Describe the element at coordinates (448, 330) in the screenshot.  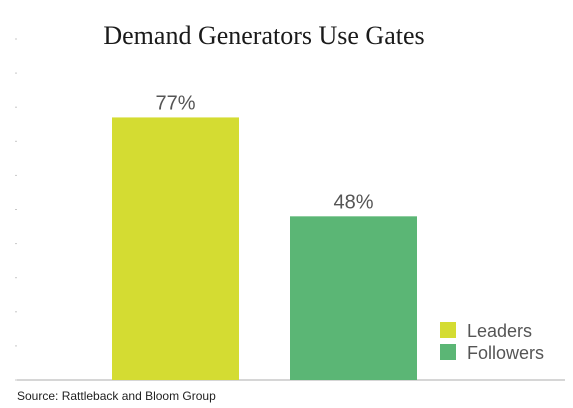
I see `legend-swatch-leaders` at that location.